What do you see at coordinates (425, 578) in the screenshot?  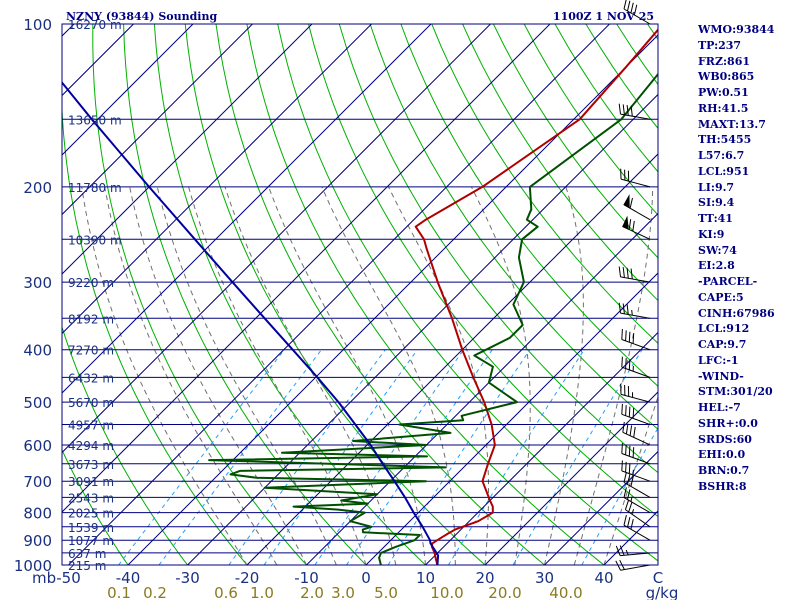 I see `temperature-tick-label: 10` at bounding box center [425, 578].